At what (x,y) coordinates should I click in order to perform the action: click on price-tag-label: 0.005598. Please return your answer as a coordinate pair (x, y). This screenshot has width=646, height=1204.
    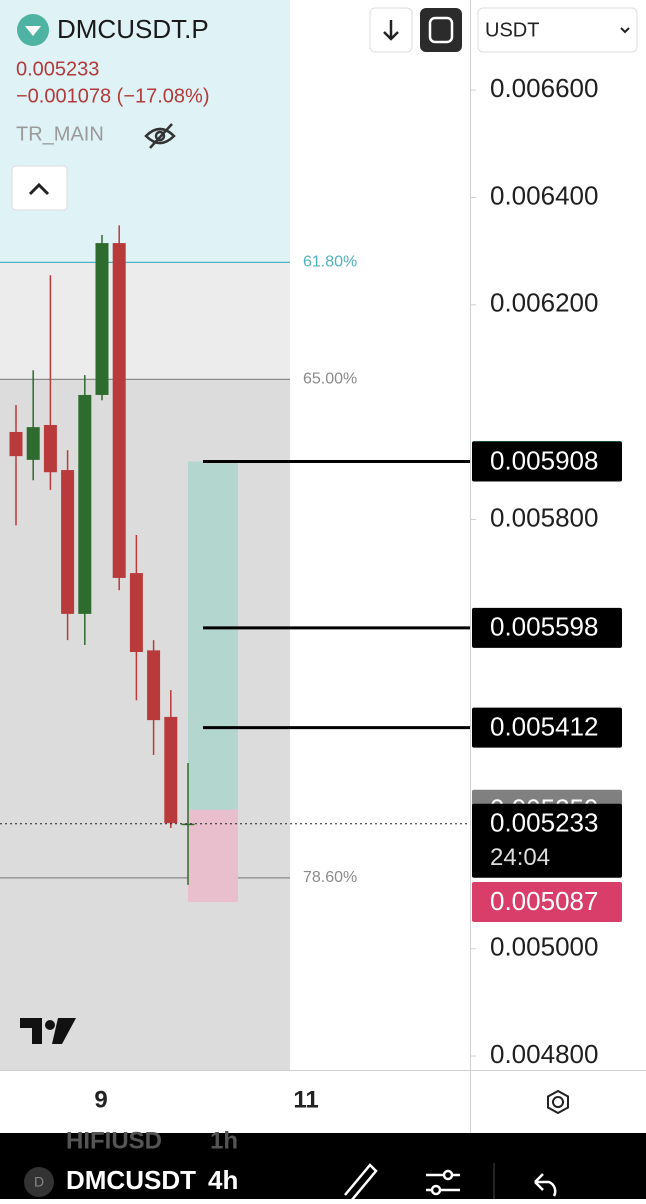
    Looking at the image, I should click on (544, 627).